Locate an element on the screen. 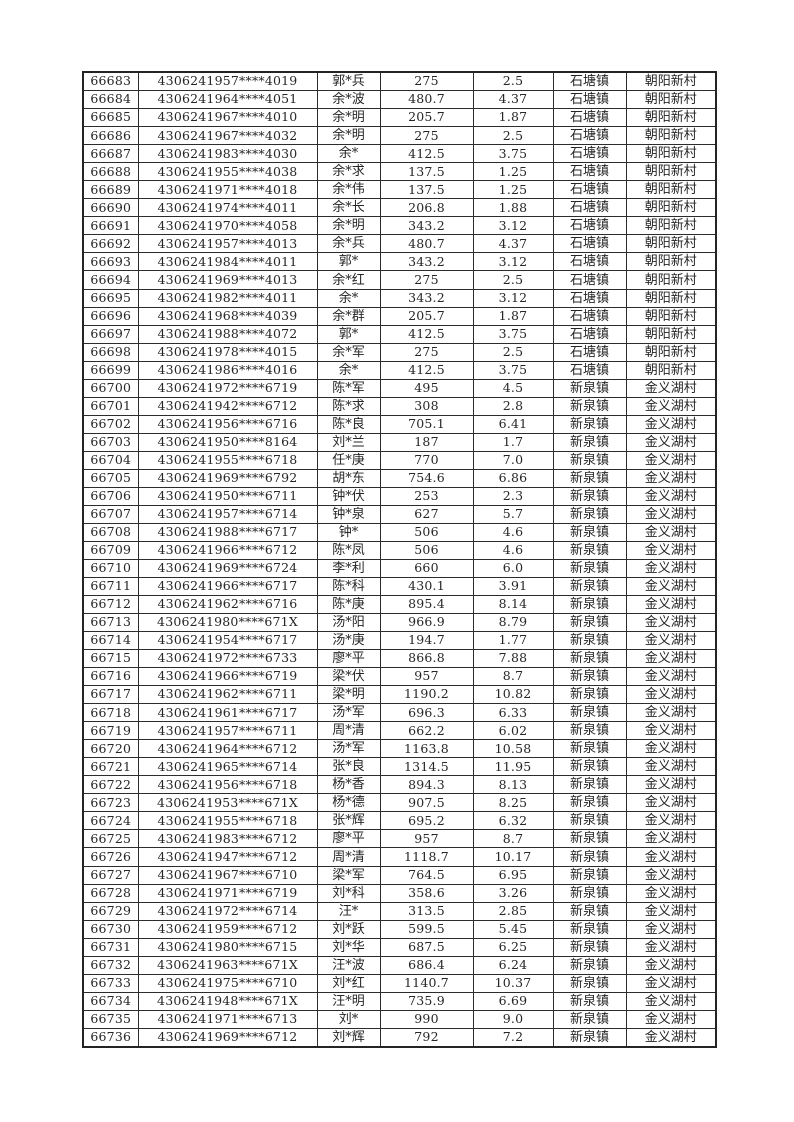 The height and width of the screenshot is (1122, 794). cell-value1: 705.1 is located at coordinates (426, 424).